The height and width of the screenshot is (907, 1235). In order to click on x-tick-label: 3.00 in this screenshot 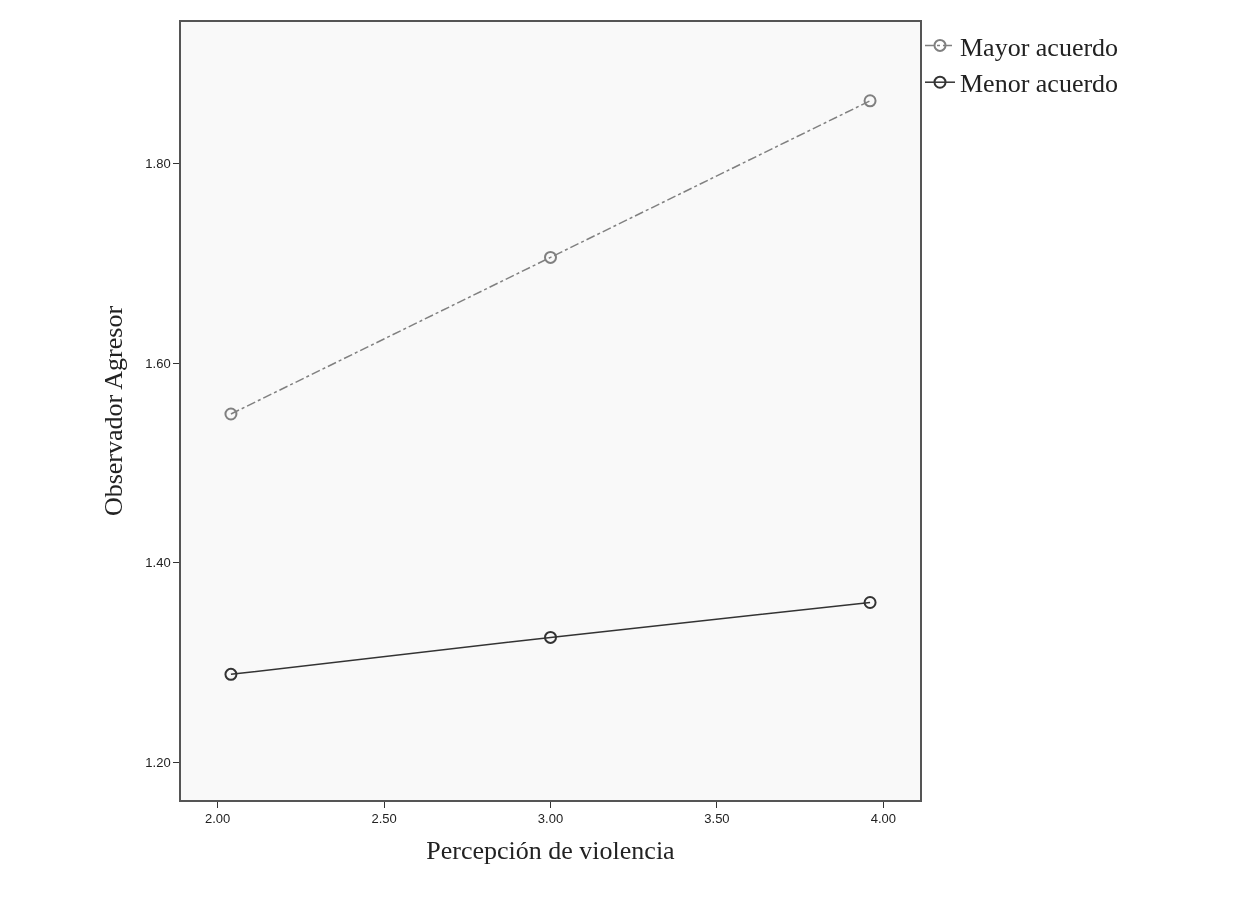, I will do `click(550, 819)`.